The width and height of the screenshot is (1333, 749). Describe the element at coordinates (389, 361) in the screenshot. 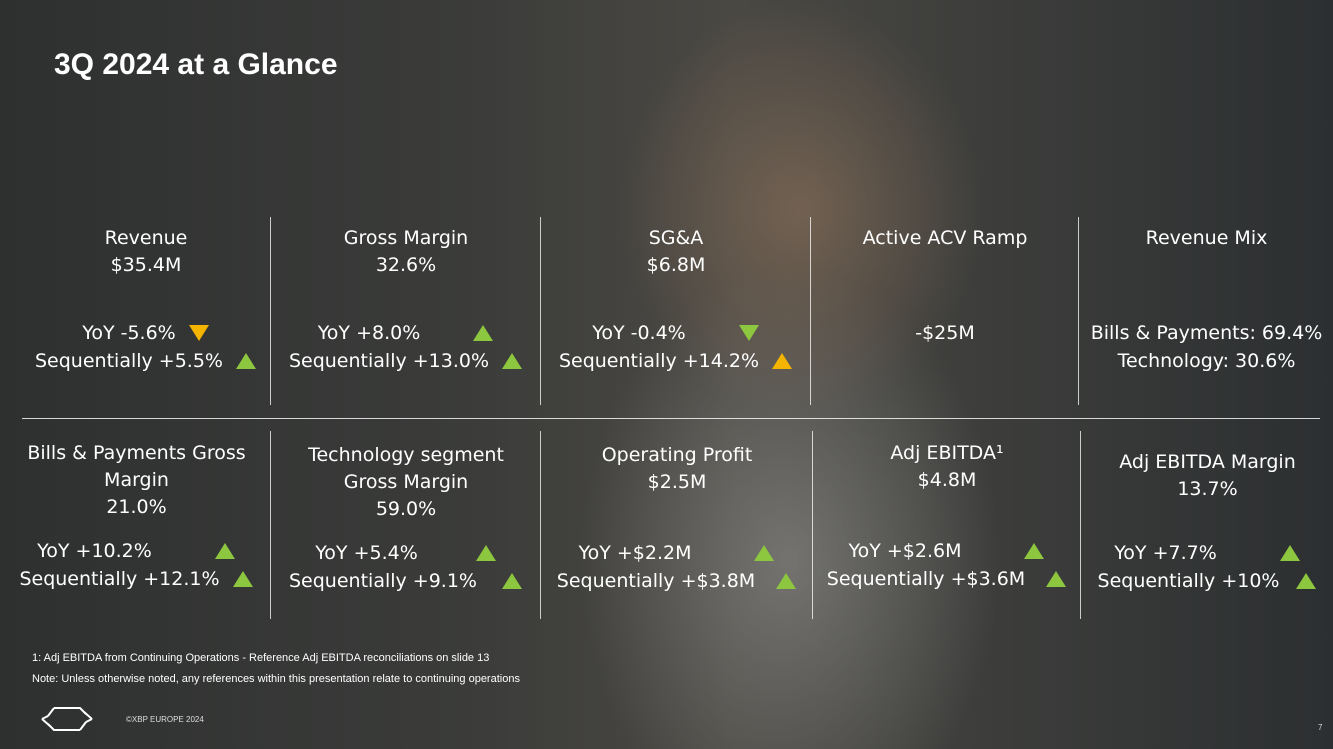

I see `seq-text: Sequentially +13.0%` at that location.